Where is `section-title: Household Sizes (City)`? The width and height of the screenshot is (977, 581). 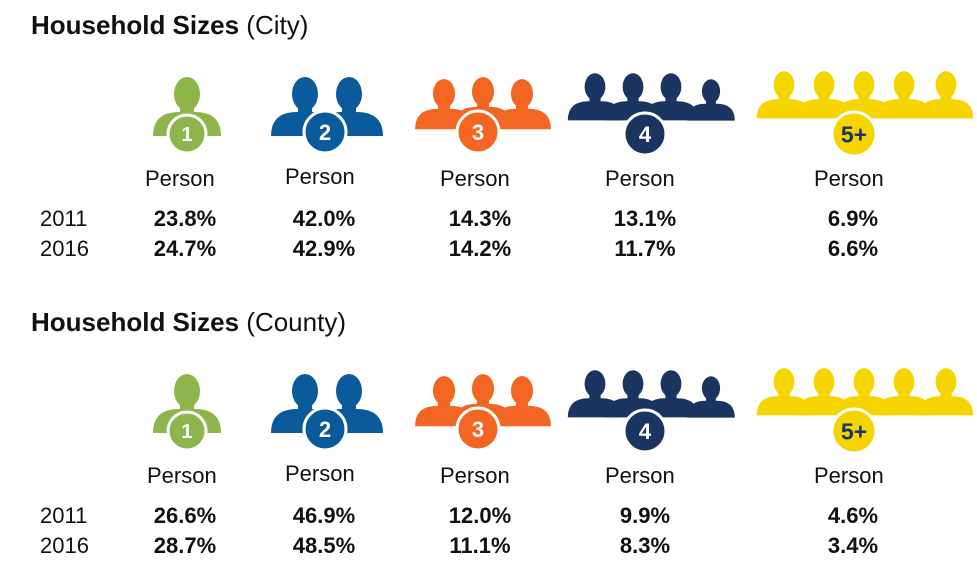
section-title: Household Sizes (City) is located at coordinates (169, 25).